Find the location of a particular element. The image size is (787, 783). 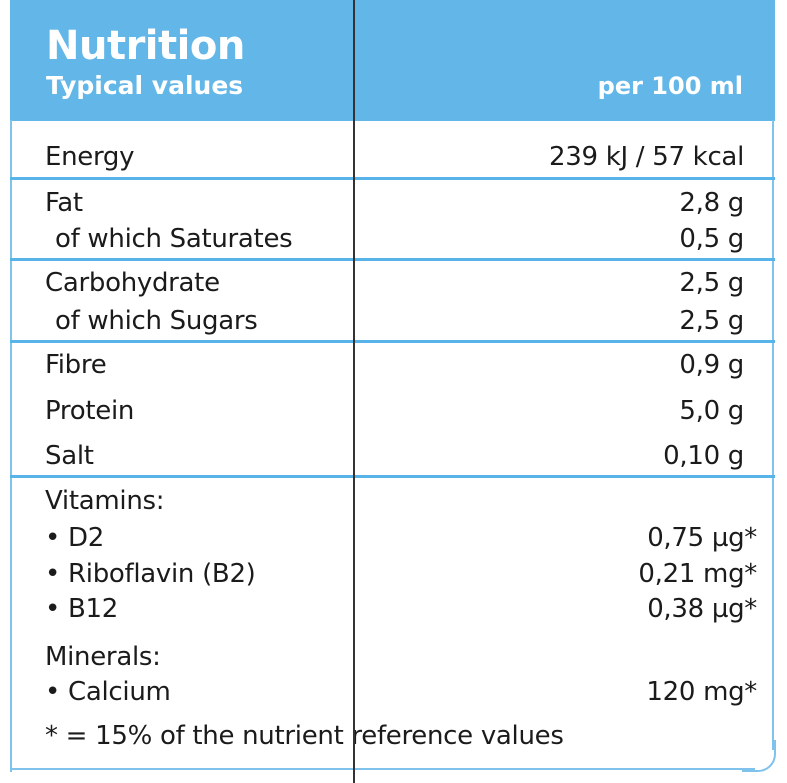

column-header: per 100 ml is located at coordinates (670, 86).